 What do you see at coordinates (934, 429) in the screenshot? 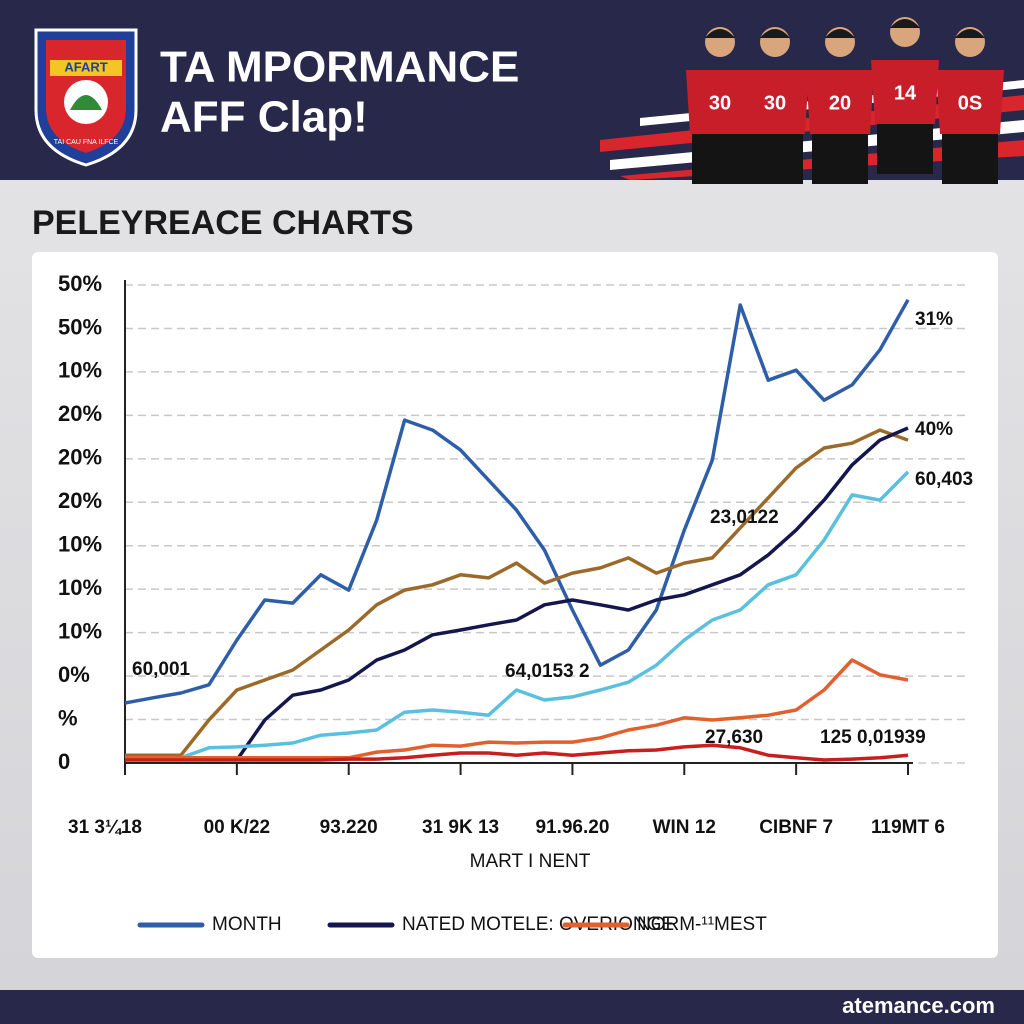
I see `annotation: 40%` at bounding box center [934, 429].